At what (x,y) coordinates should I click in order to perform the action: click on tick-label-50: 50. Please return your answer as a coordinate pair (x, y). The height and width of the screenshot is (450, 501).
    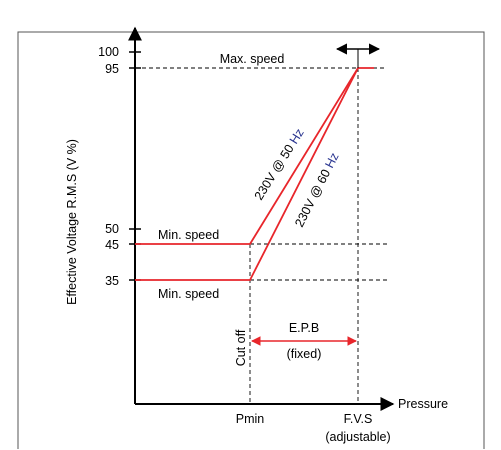
    Looking at the image, I should click on (112, 229).